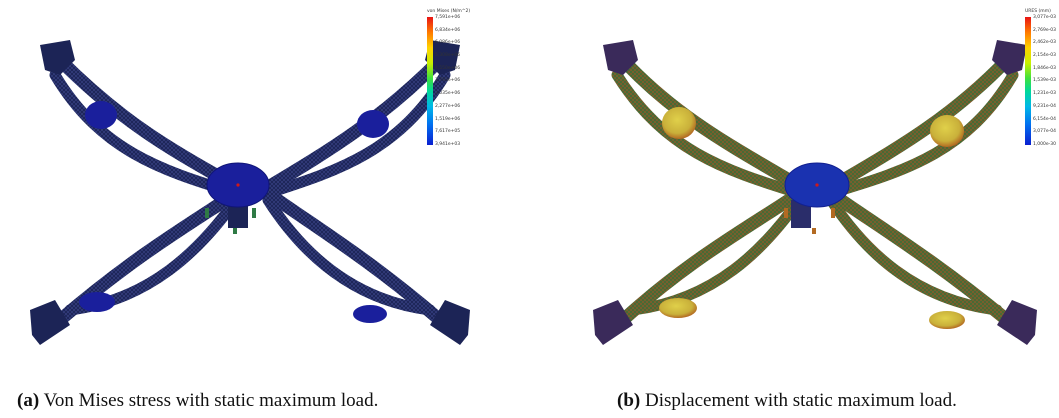 This screenshot has width=1059, height=418. I want to click on legend-tick: 2,154e-03, so click(1045, 56).